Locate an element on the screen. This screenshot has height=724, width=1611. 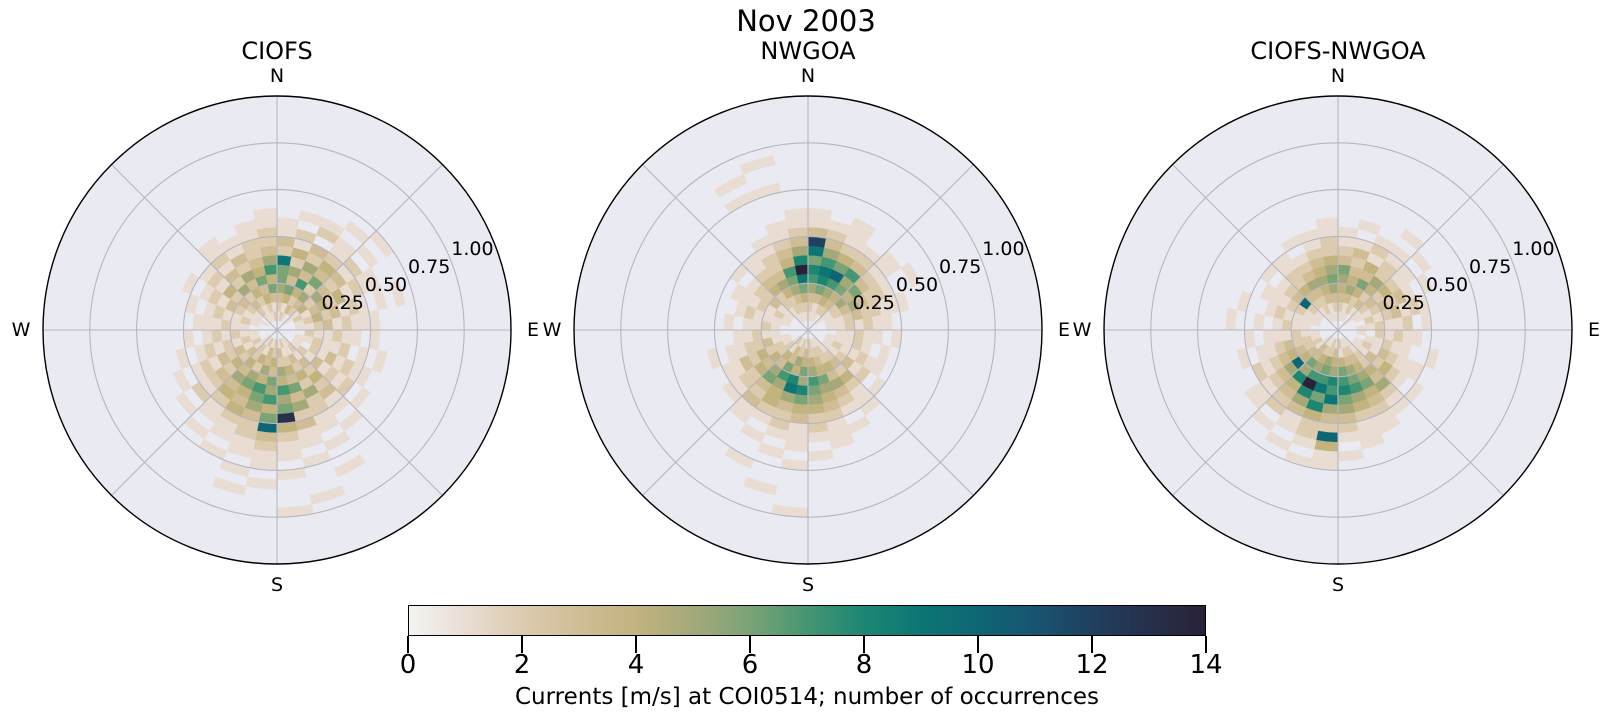
compass-label-n: N is located at coordinates (277, 76).